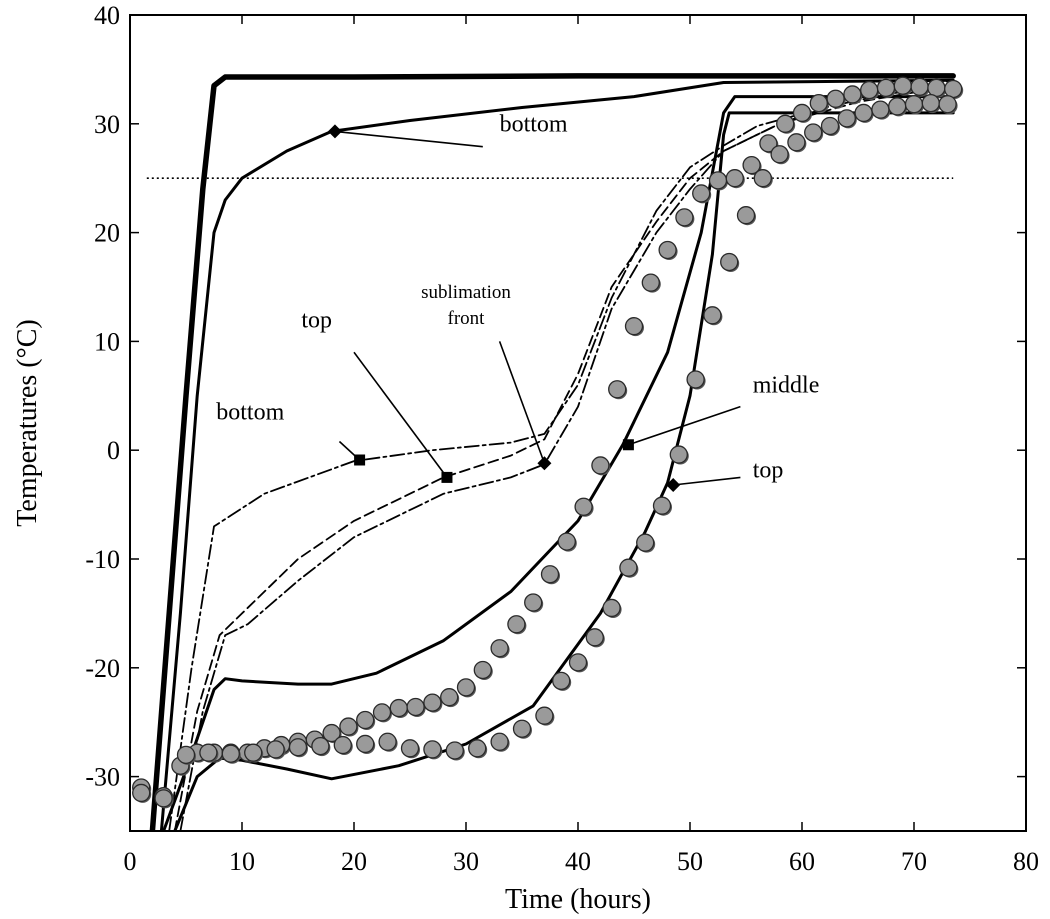 The image size is (1050, 919). I want to click on x-tick-label: 30, so click(466, 861).